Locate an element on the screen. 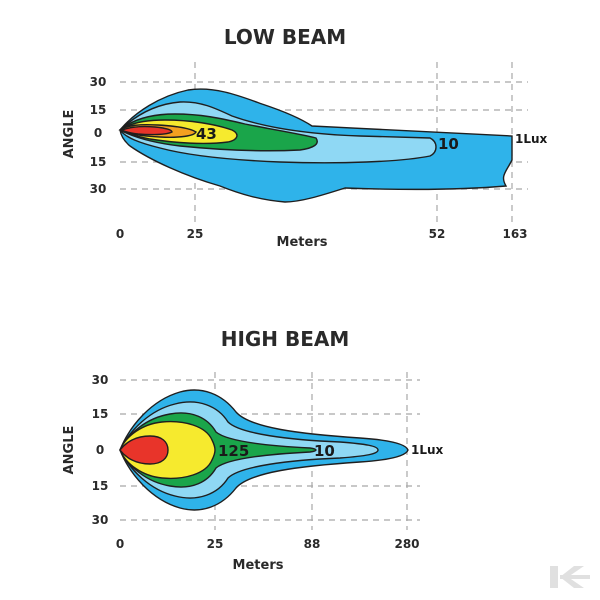 Image resolution: width=600 pixels, height=600 pixels. high-beam-x-axis-label: Meters is located at coordinates (258, 565).